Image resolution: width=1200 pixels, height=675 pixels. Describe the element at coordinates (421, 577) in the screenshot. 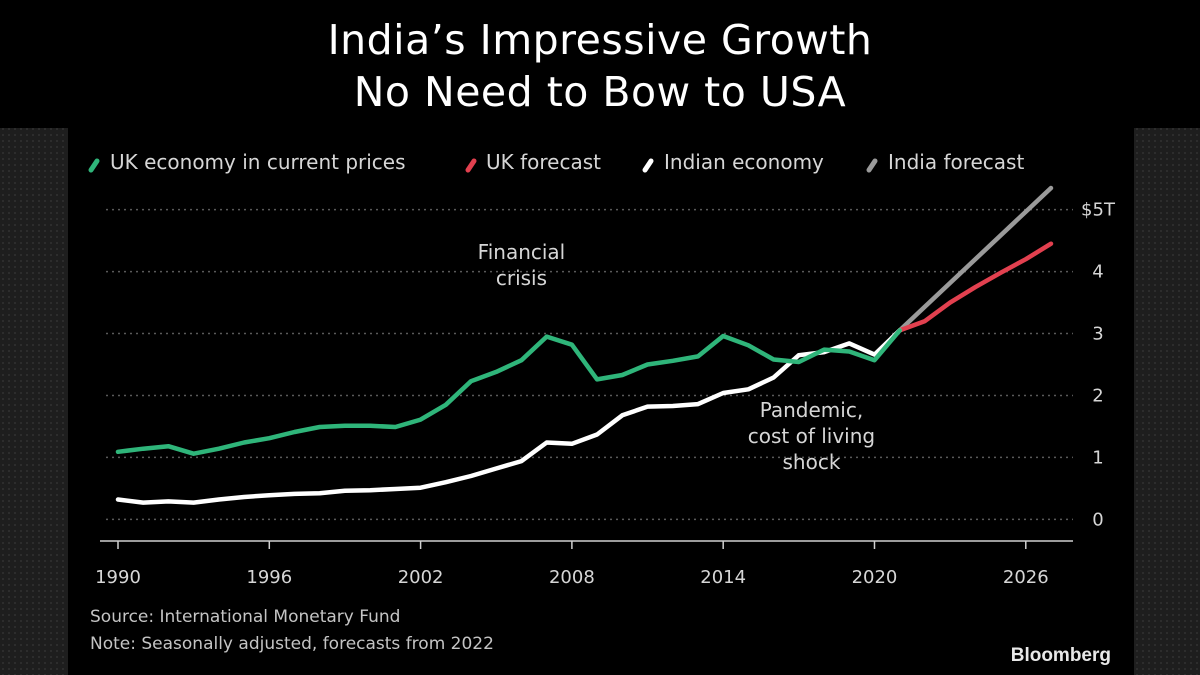

I see `x-tick-label: 2002` at that location.